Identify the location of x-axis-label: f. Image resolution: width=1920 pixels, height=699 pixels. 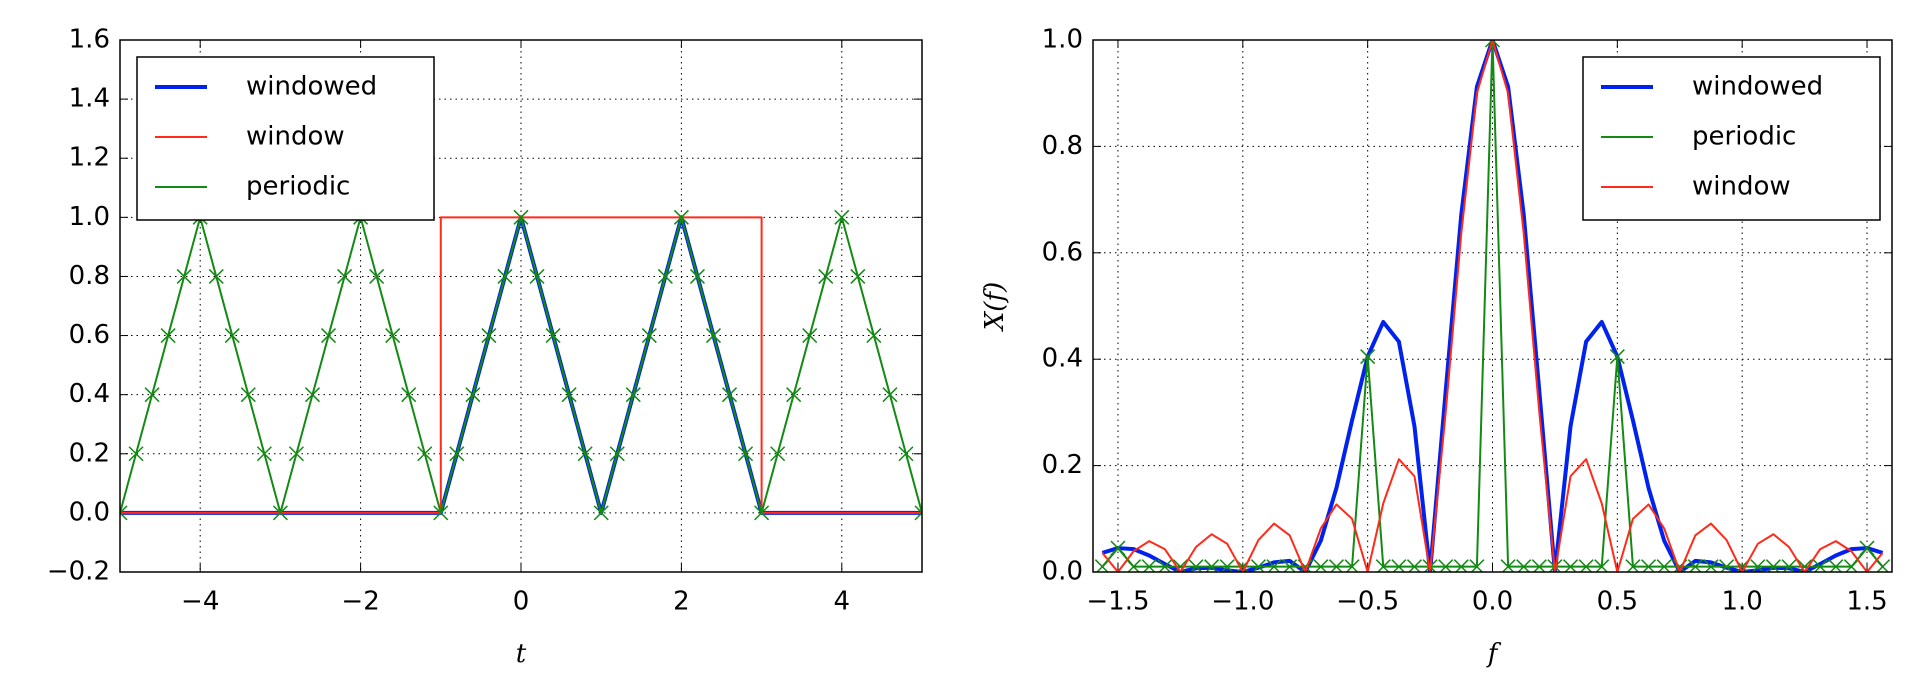
(1494, 654).